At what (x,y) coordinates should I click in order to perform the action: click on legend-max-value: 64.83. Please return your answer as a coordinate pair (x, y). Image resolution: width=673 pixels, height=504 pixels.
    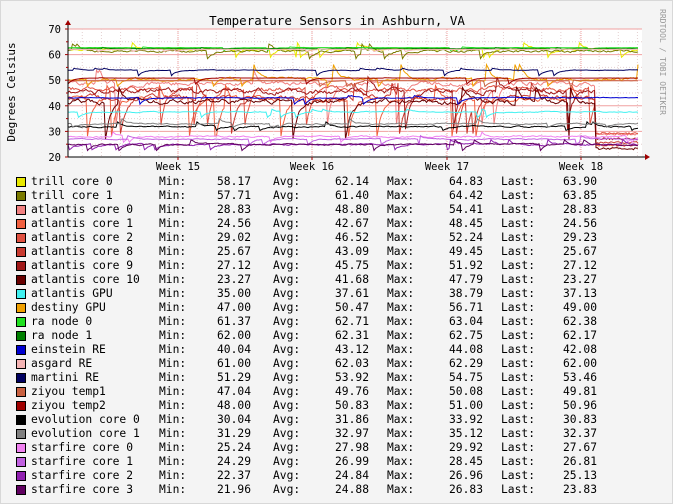
    Looking at the image, I should click on (465, 181).